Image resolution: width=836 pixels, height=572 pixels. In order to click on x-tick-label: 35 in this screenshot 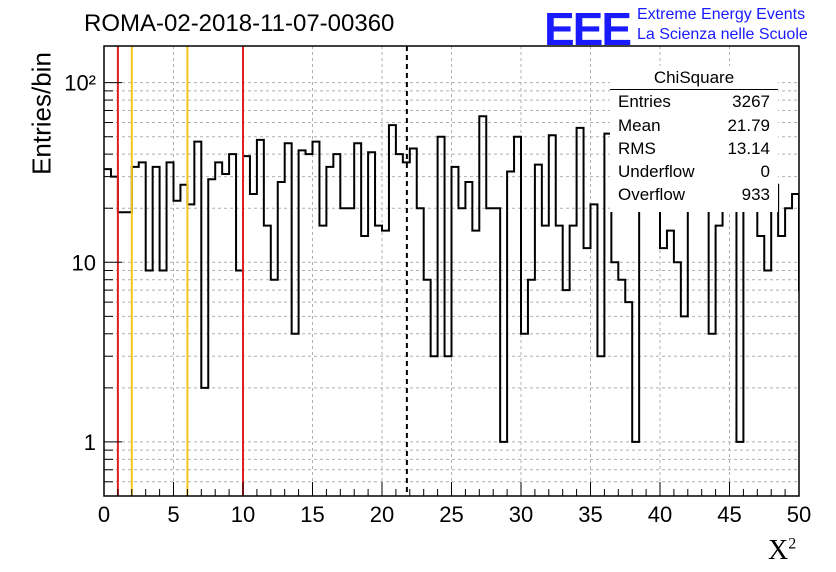, I will do `click(590, 514)`.